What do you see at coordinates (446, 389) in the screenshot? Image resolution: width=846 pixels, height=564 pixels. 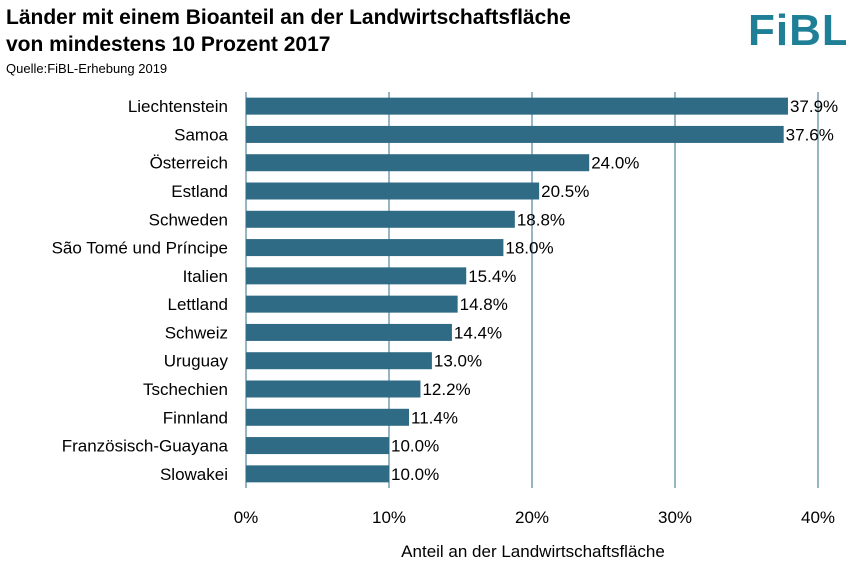 I see `value-label-10: 12.2%` at bounding box center [446, 389].